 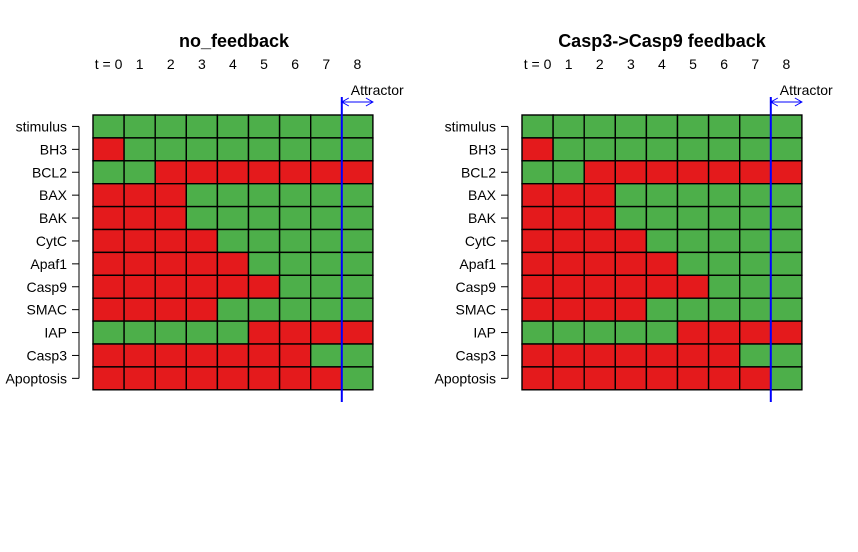 What do you see at coordinates (47, 355) in the screenshot?
I see `gene-label: Casp3` at bounding box center [47, 355].